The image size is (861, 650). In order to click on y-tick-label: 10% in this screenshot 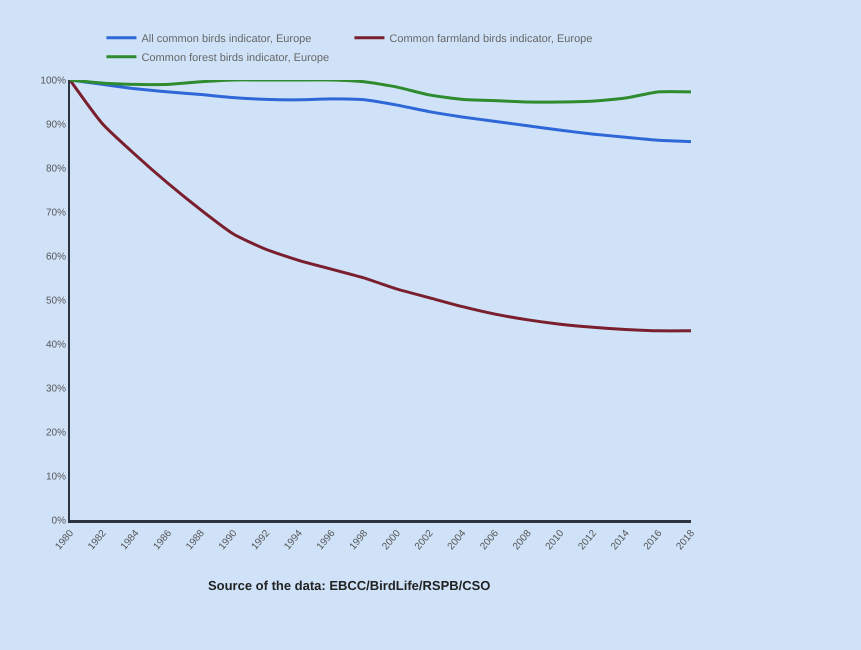, I will do `click(56, 477)`.